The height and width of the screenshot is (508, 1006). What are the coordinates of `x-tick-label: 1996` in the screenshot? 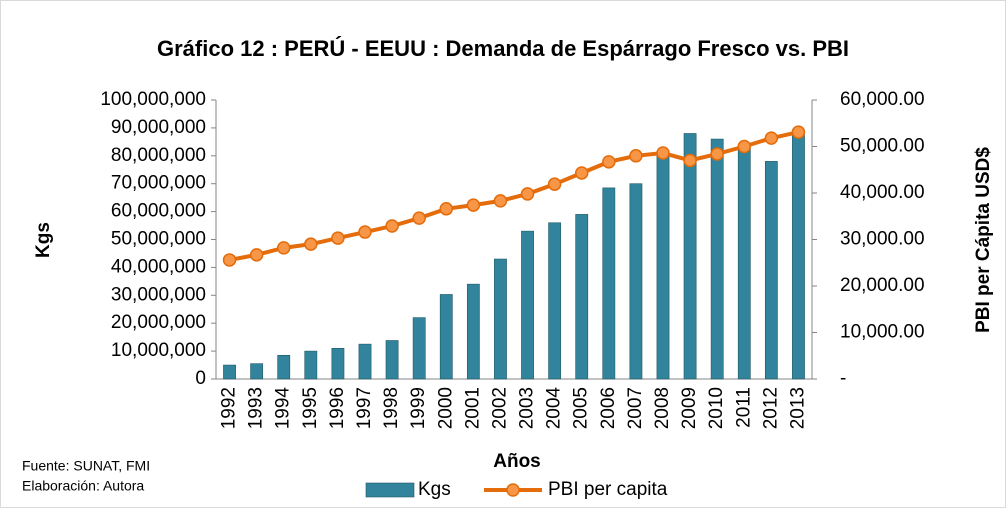 It's located at (337, 408).